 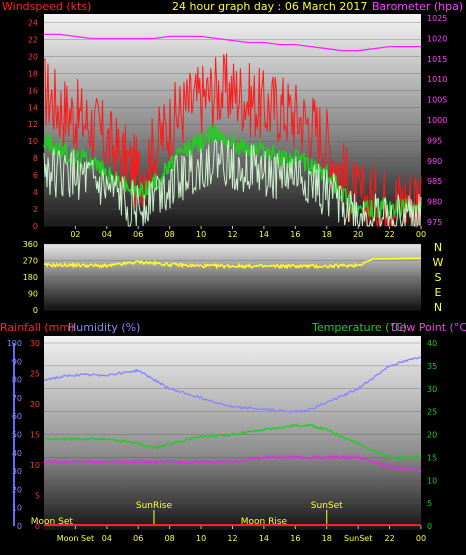 What do you see at coordinates (432, 389) in the screenshot?
I see `temperature-ytick-label: 30` at bounding box center [432, 389].